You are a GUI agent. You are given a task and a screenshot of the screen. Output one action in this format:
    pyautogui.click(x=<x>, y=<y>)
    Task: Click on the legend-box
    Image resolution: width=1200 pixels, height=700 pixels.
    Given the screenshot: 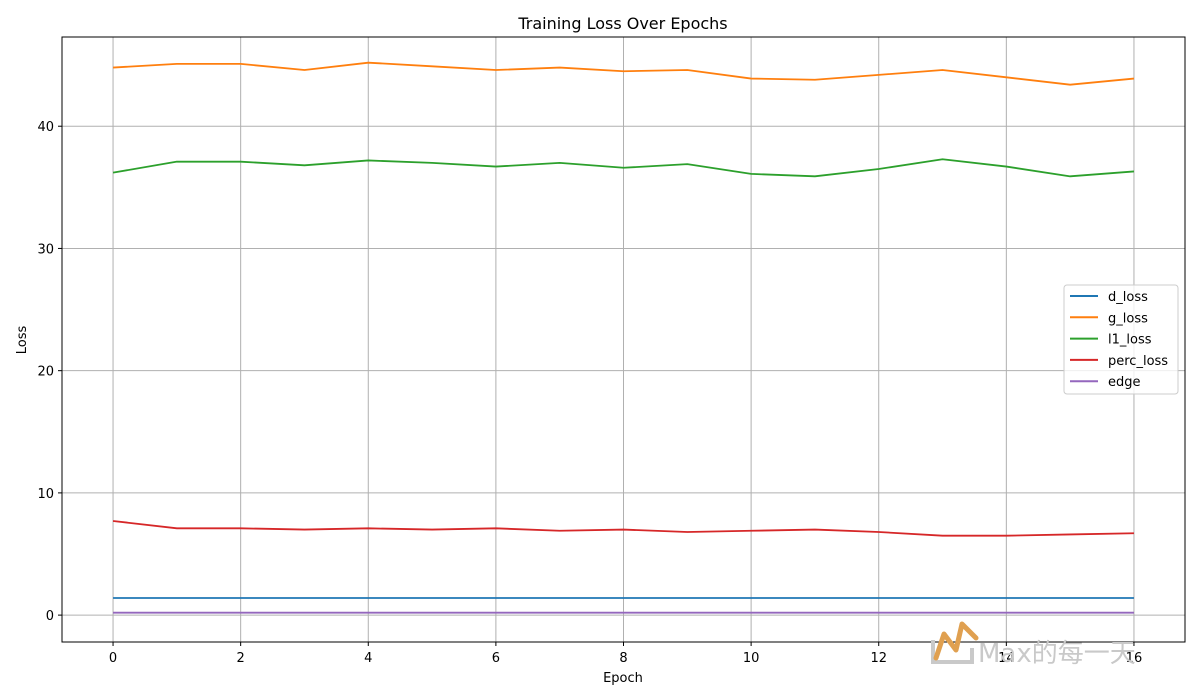 What is the action you would take?
    pyautogui.click(x=1121, y=339)
    